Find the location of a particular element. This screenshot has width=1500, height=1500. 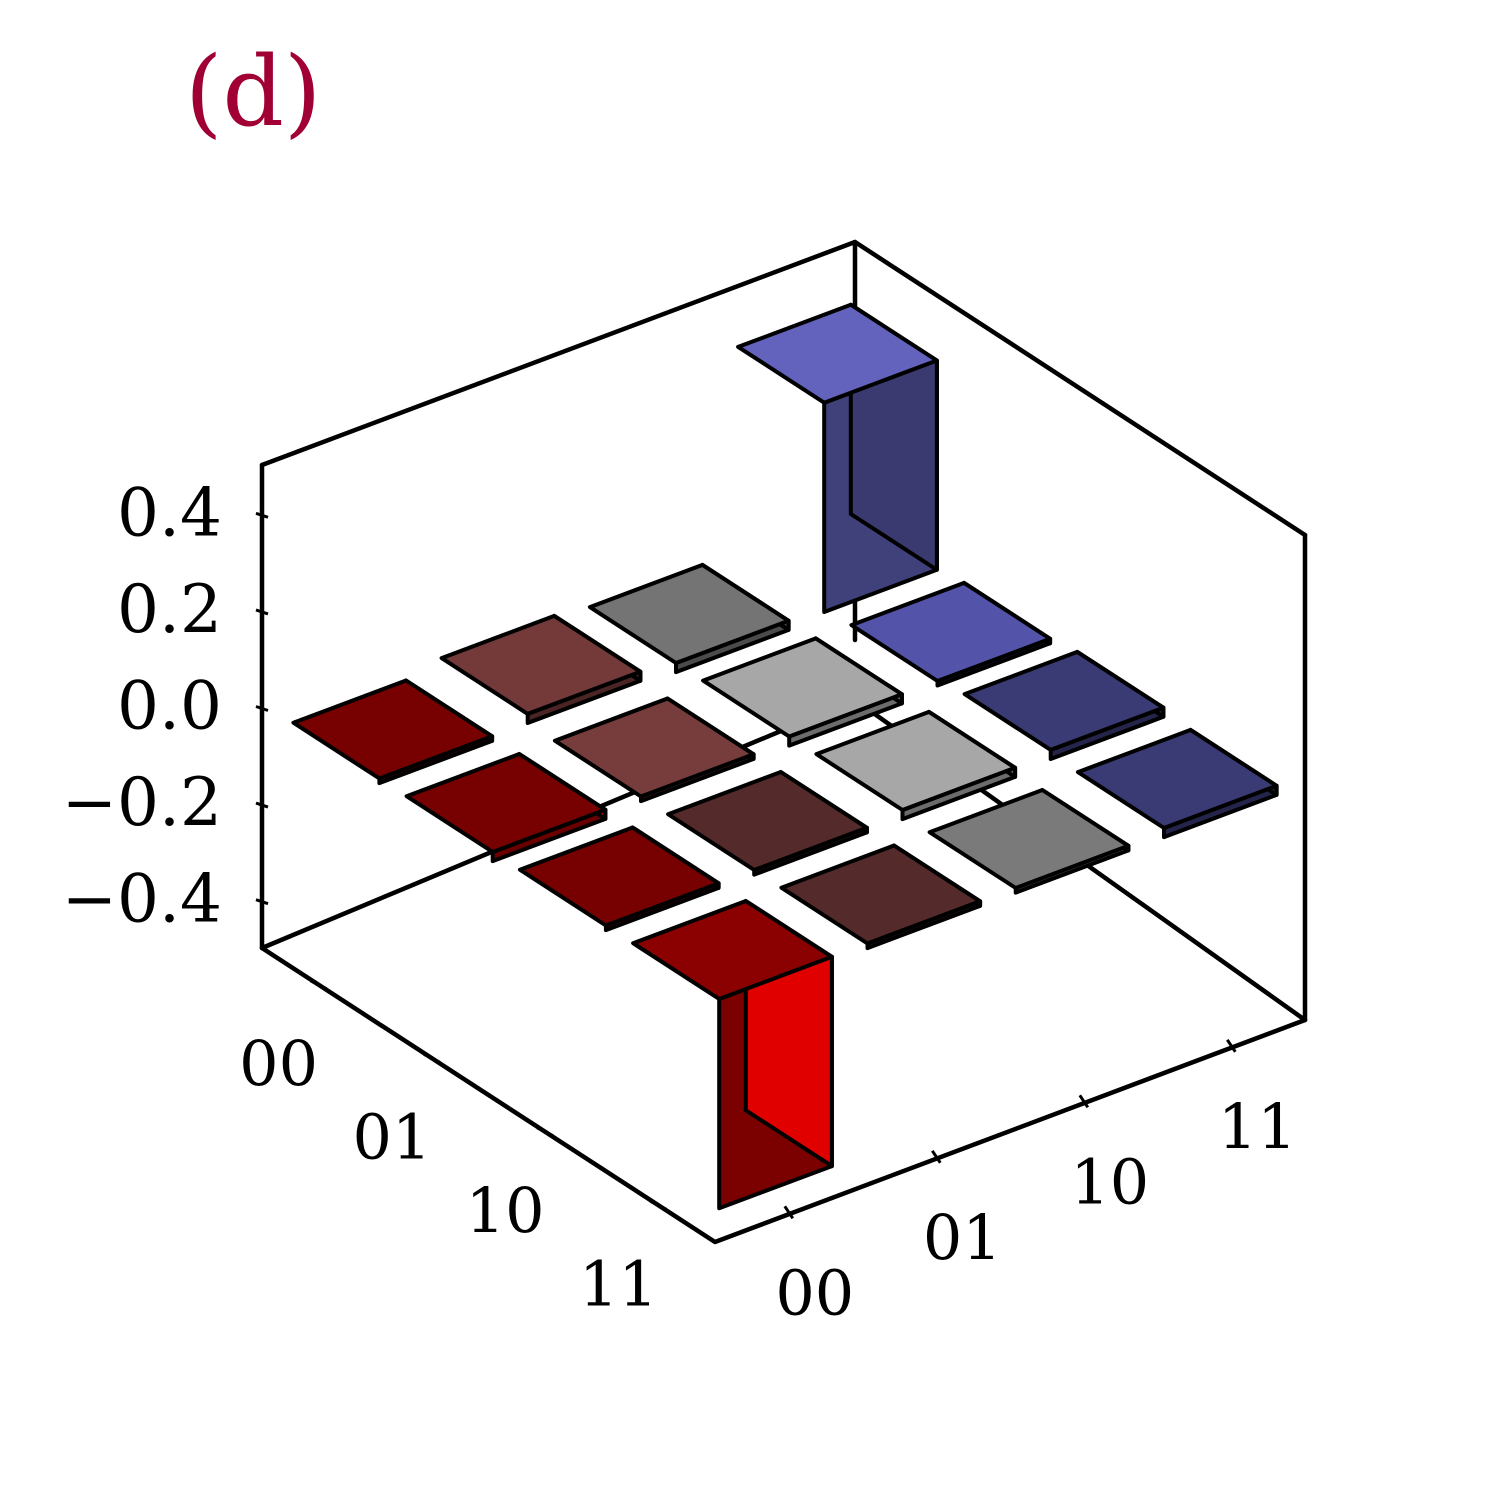

row-axis-ticks: 00 01 10 11 is located at coordinates (453, 1149).